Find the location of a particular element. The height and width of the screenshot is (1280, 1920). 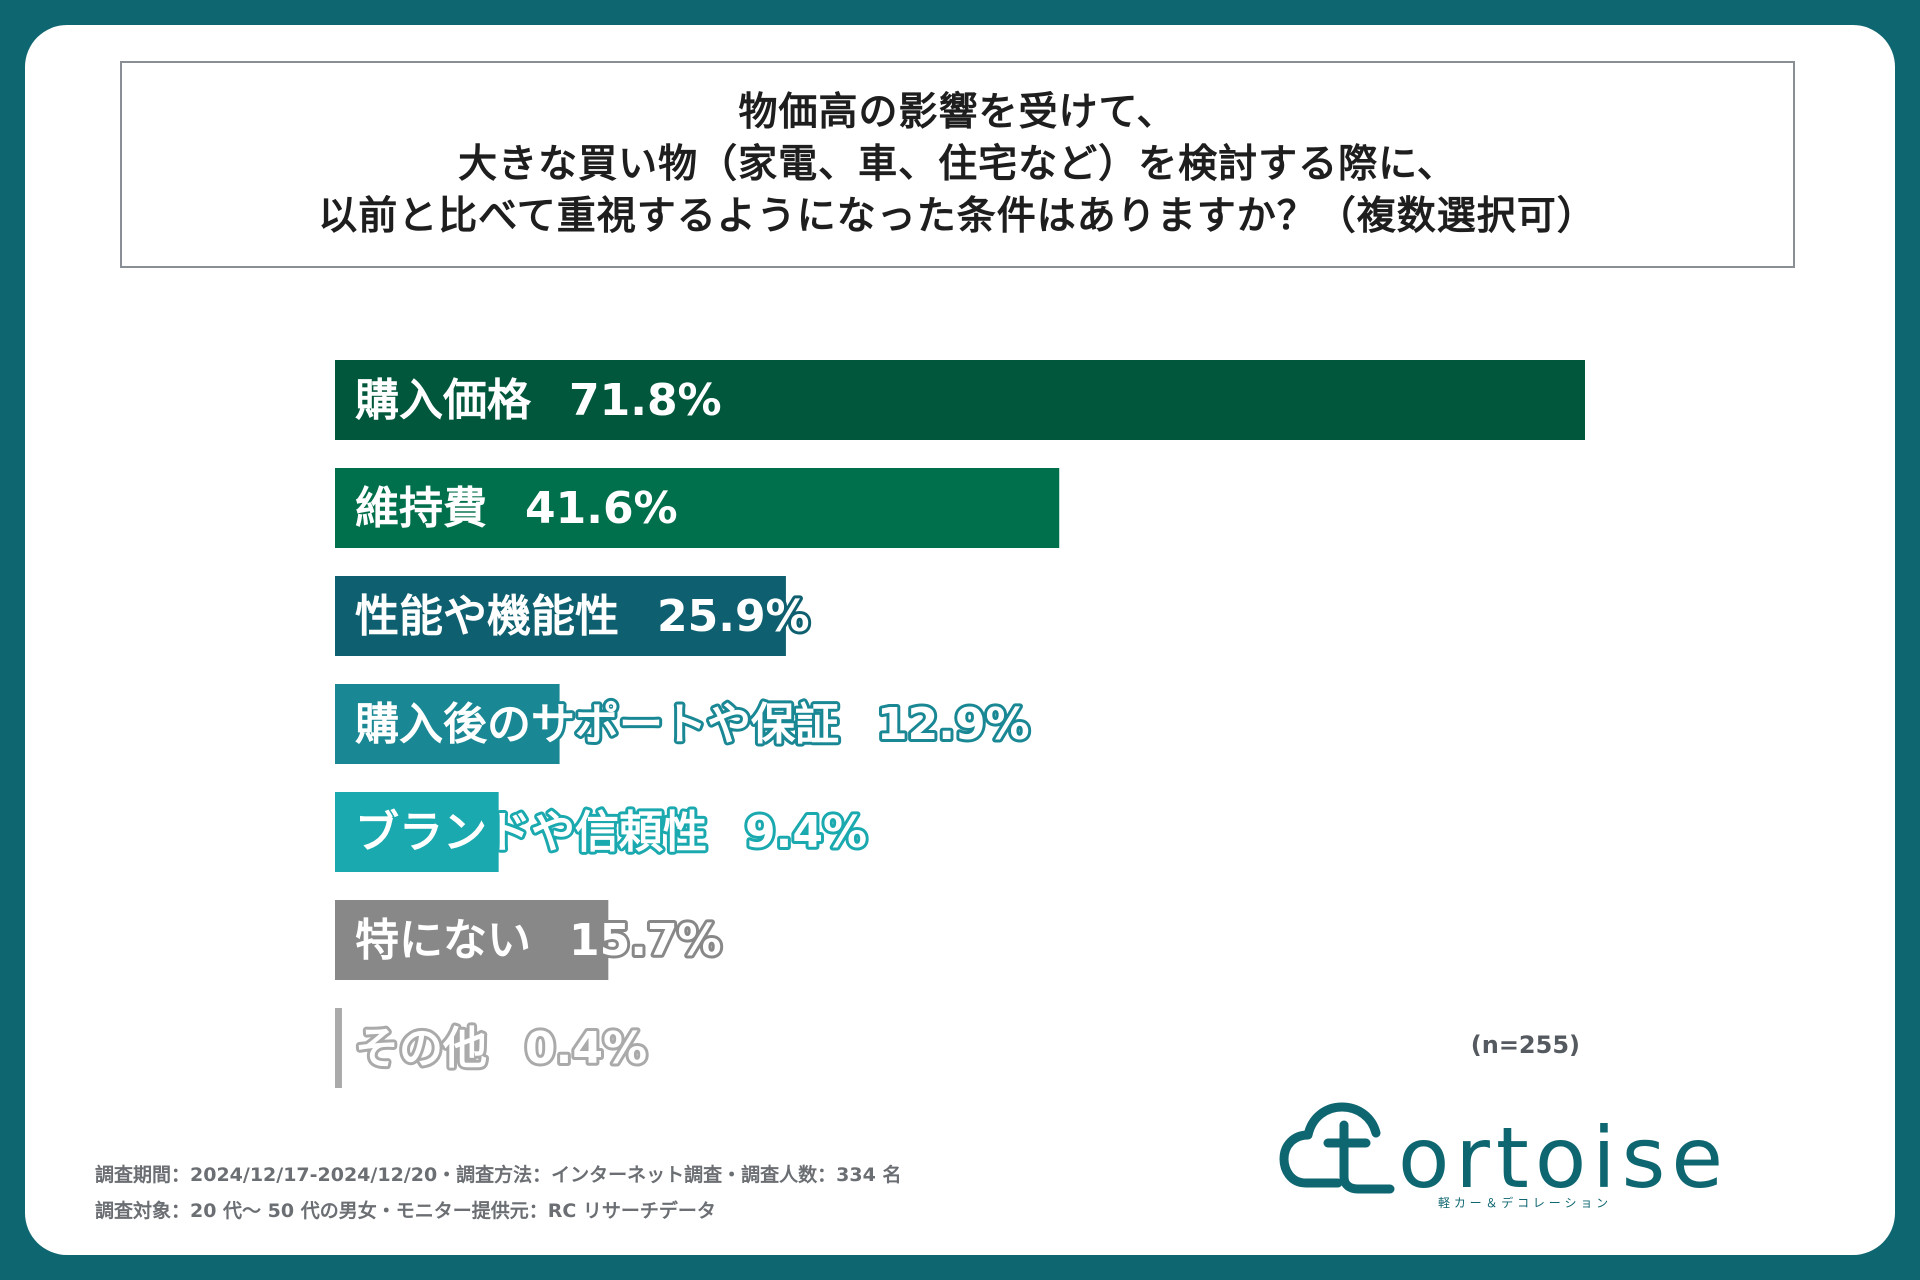

sample-size-note: (n=255) is located at coordinates (1525, 1045).